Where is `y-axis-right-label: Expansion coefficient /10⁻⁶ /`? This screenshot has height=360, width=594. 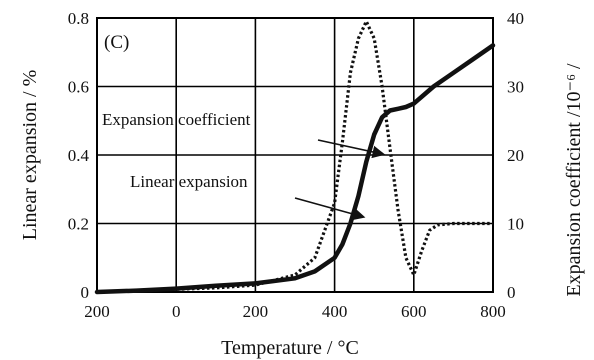 y-axis-right-label: Expansion coefficient /10⁻⁶ / is located at coordinates (574, 180).